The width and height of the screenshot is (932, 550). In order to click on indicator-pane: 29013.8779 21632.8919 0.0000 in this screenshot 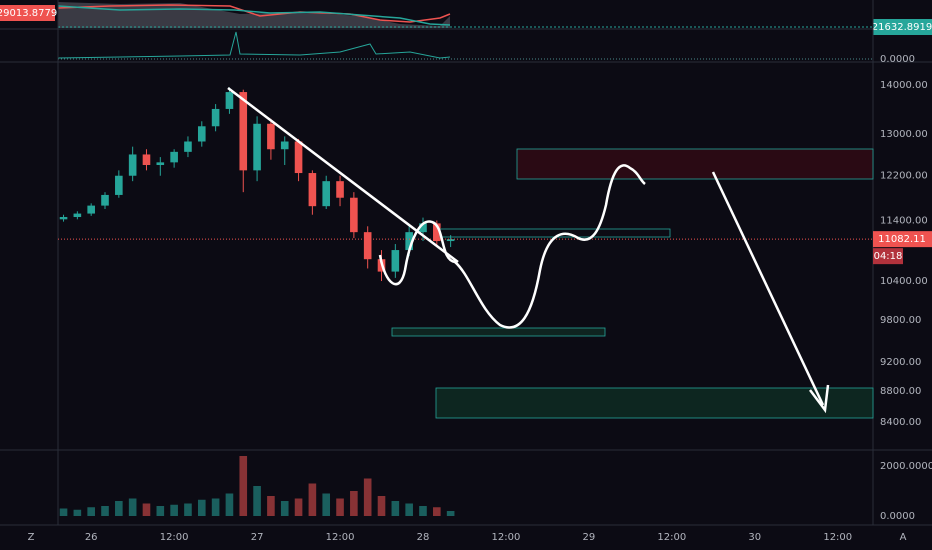, I will do `click(466, 33)`.